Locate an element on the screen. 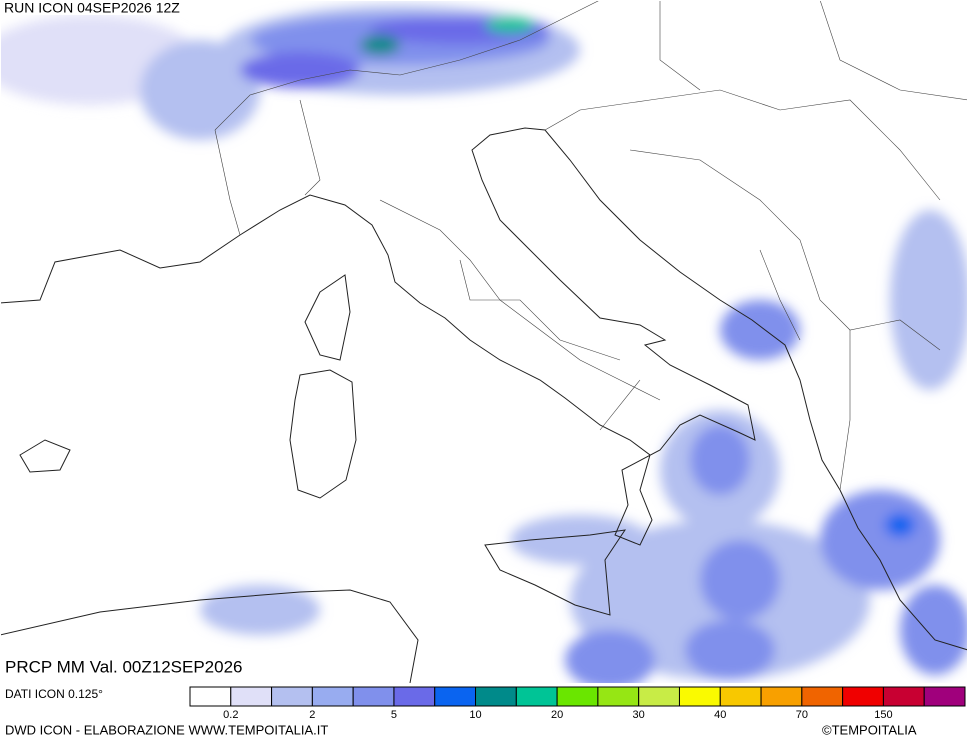 This screenshot has width=968, height=750. legend-label: 20 is located at coordinates (557, 715).